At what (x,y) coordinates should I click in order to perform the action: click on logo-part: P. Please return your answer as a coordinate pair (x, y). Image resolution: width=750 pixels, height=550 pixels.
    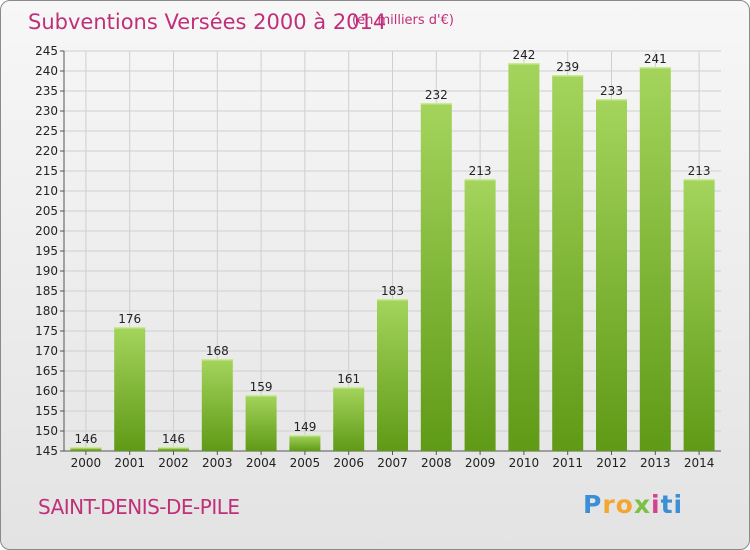
    Looking at the image, I should click on (593, 504).